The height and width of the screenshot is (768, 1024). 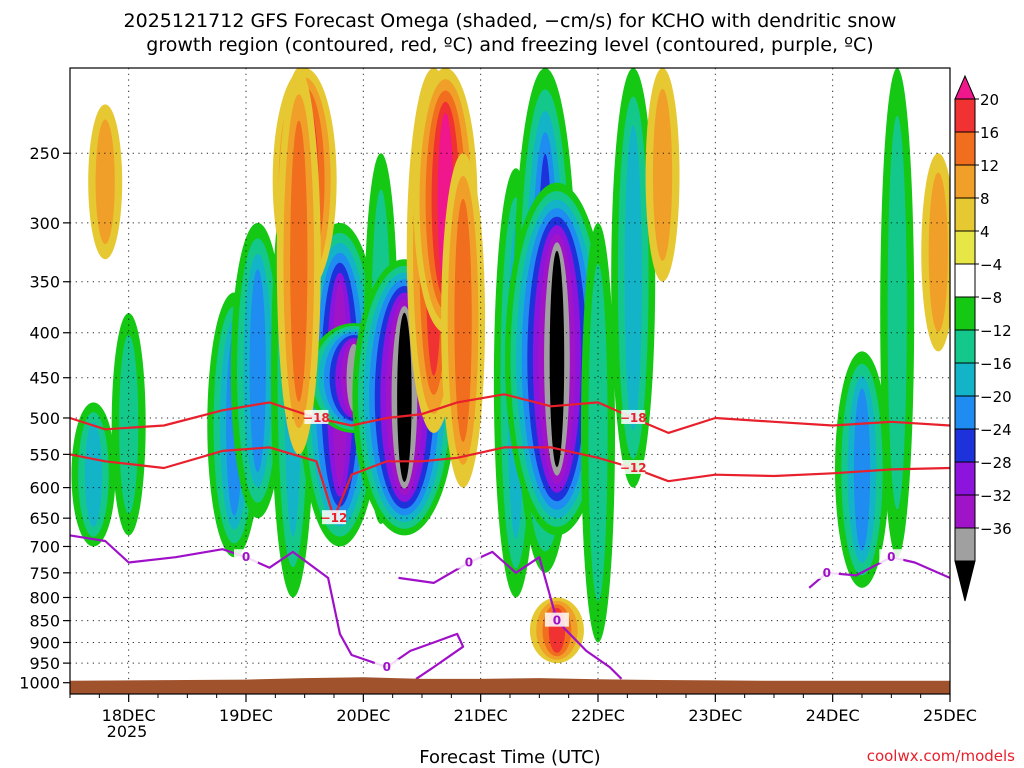 I want to click on y-tick-label: 500, so click(x=44, y=418).